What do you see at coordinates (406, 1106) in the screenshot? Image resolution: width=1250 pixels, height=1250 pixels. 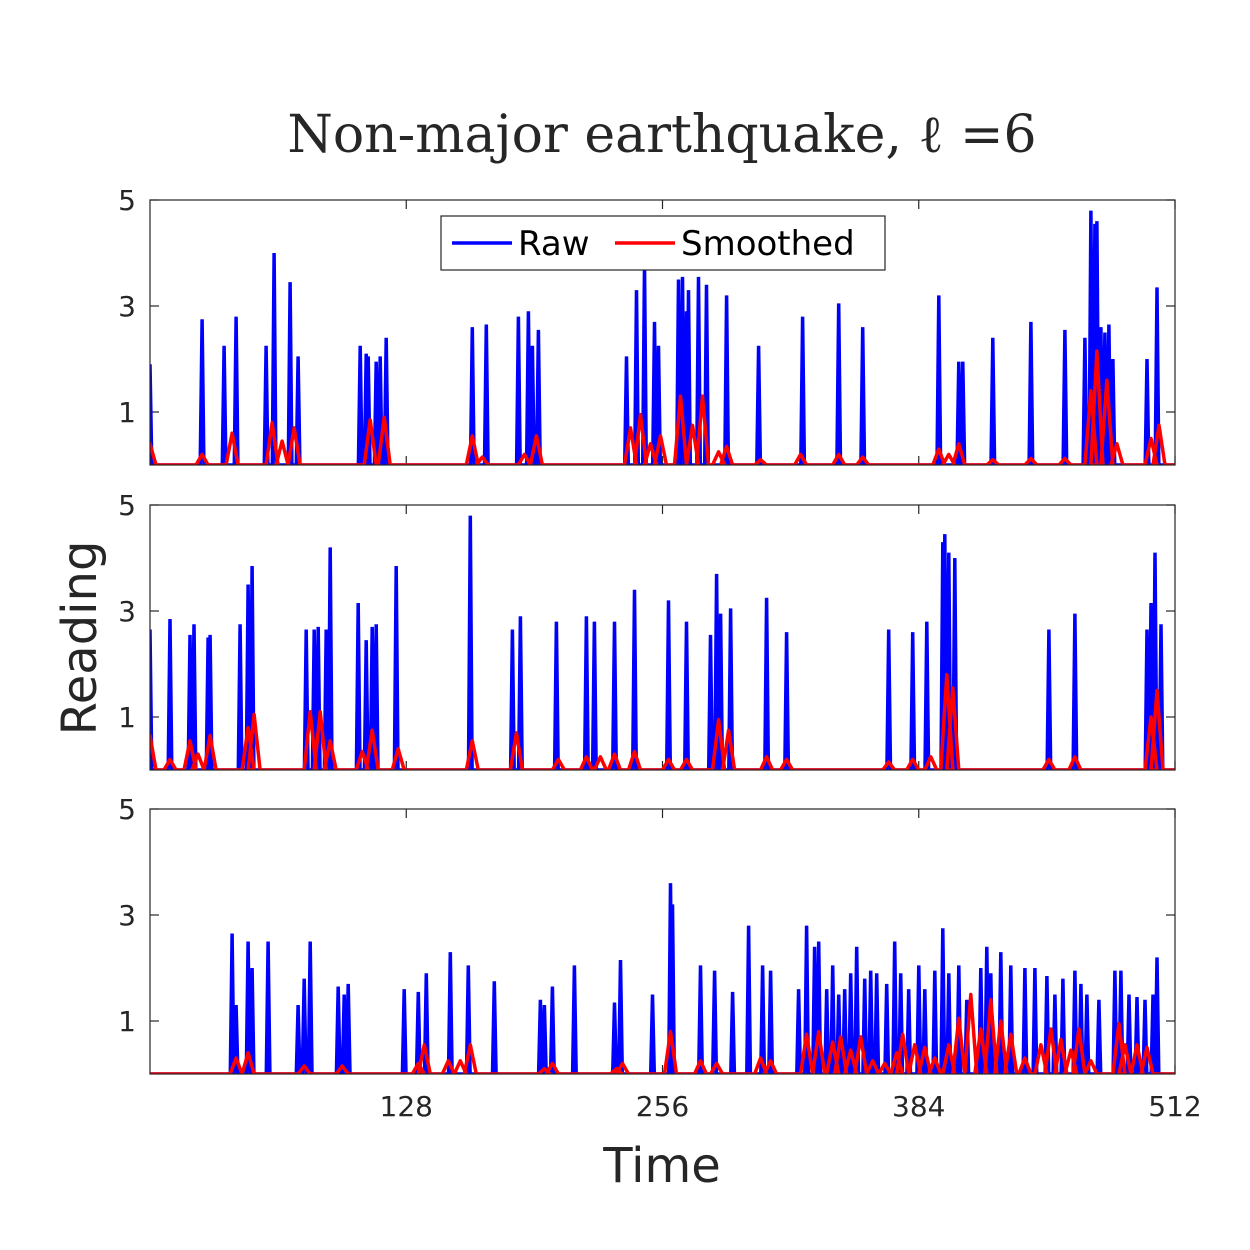 I see `x-tick-label: 128` at bounding box center [406, 1106].